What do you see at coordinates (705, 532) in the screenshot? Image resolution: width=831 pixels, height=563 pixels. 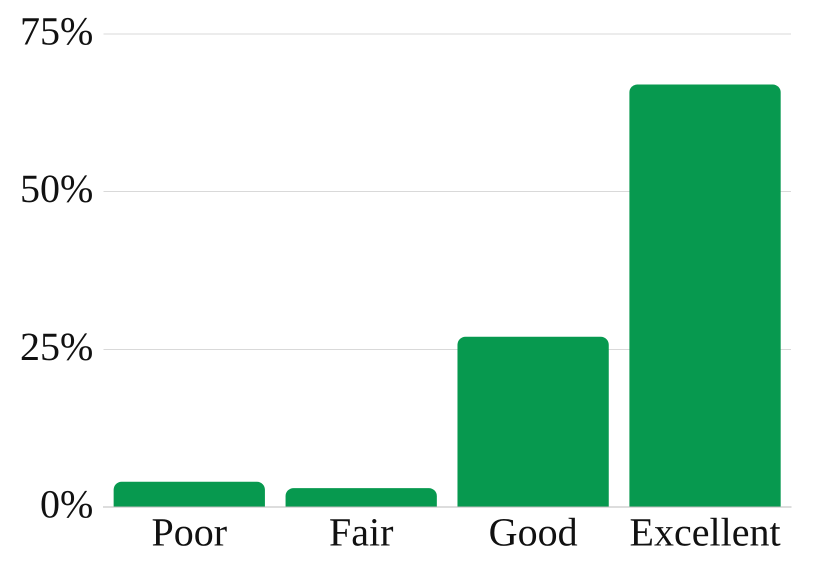 I see `x-tick-label: Excellent` at bounding box center [705, 532].